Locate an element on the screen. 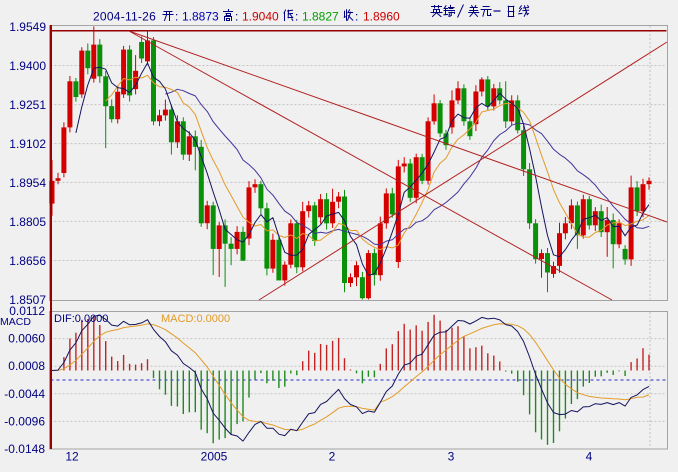 Image resolution: width=678 pixels, height=472 pixels. svg-text: 1.8656 is located at coordinates (27, 261).